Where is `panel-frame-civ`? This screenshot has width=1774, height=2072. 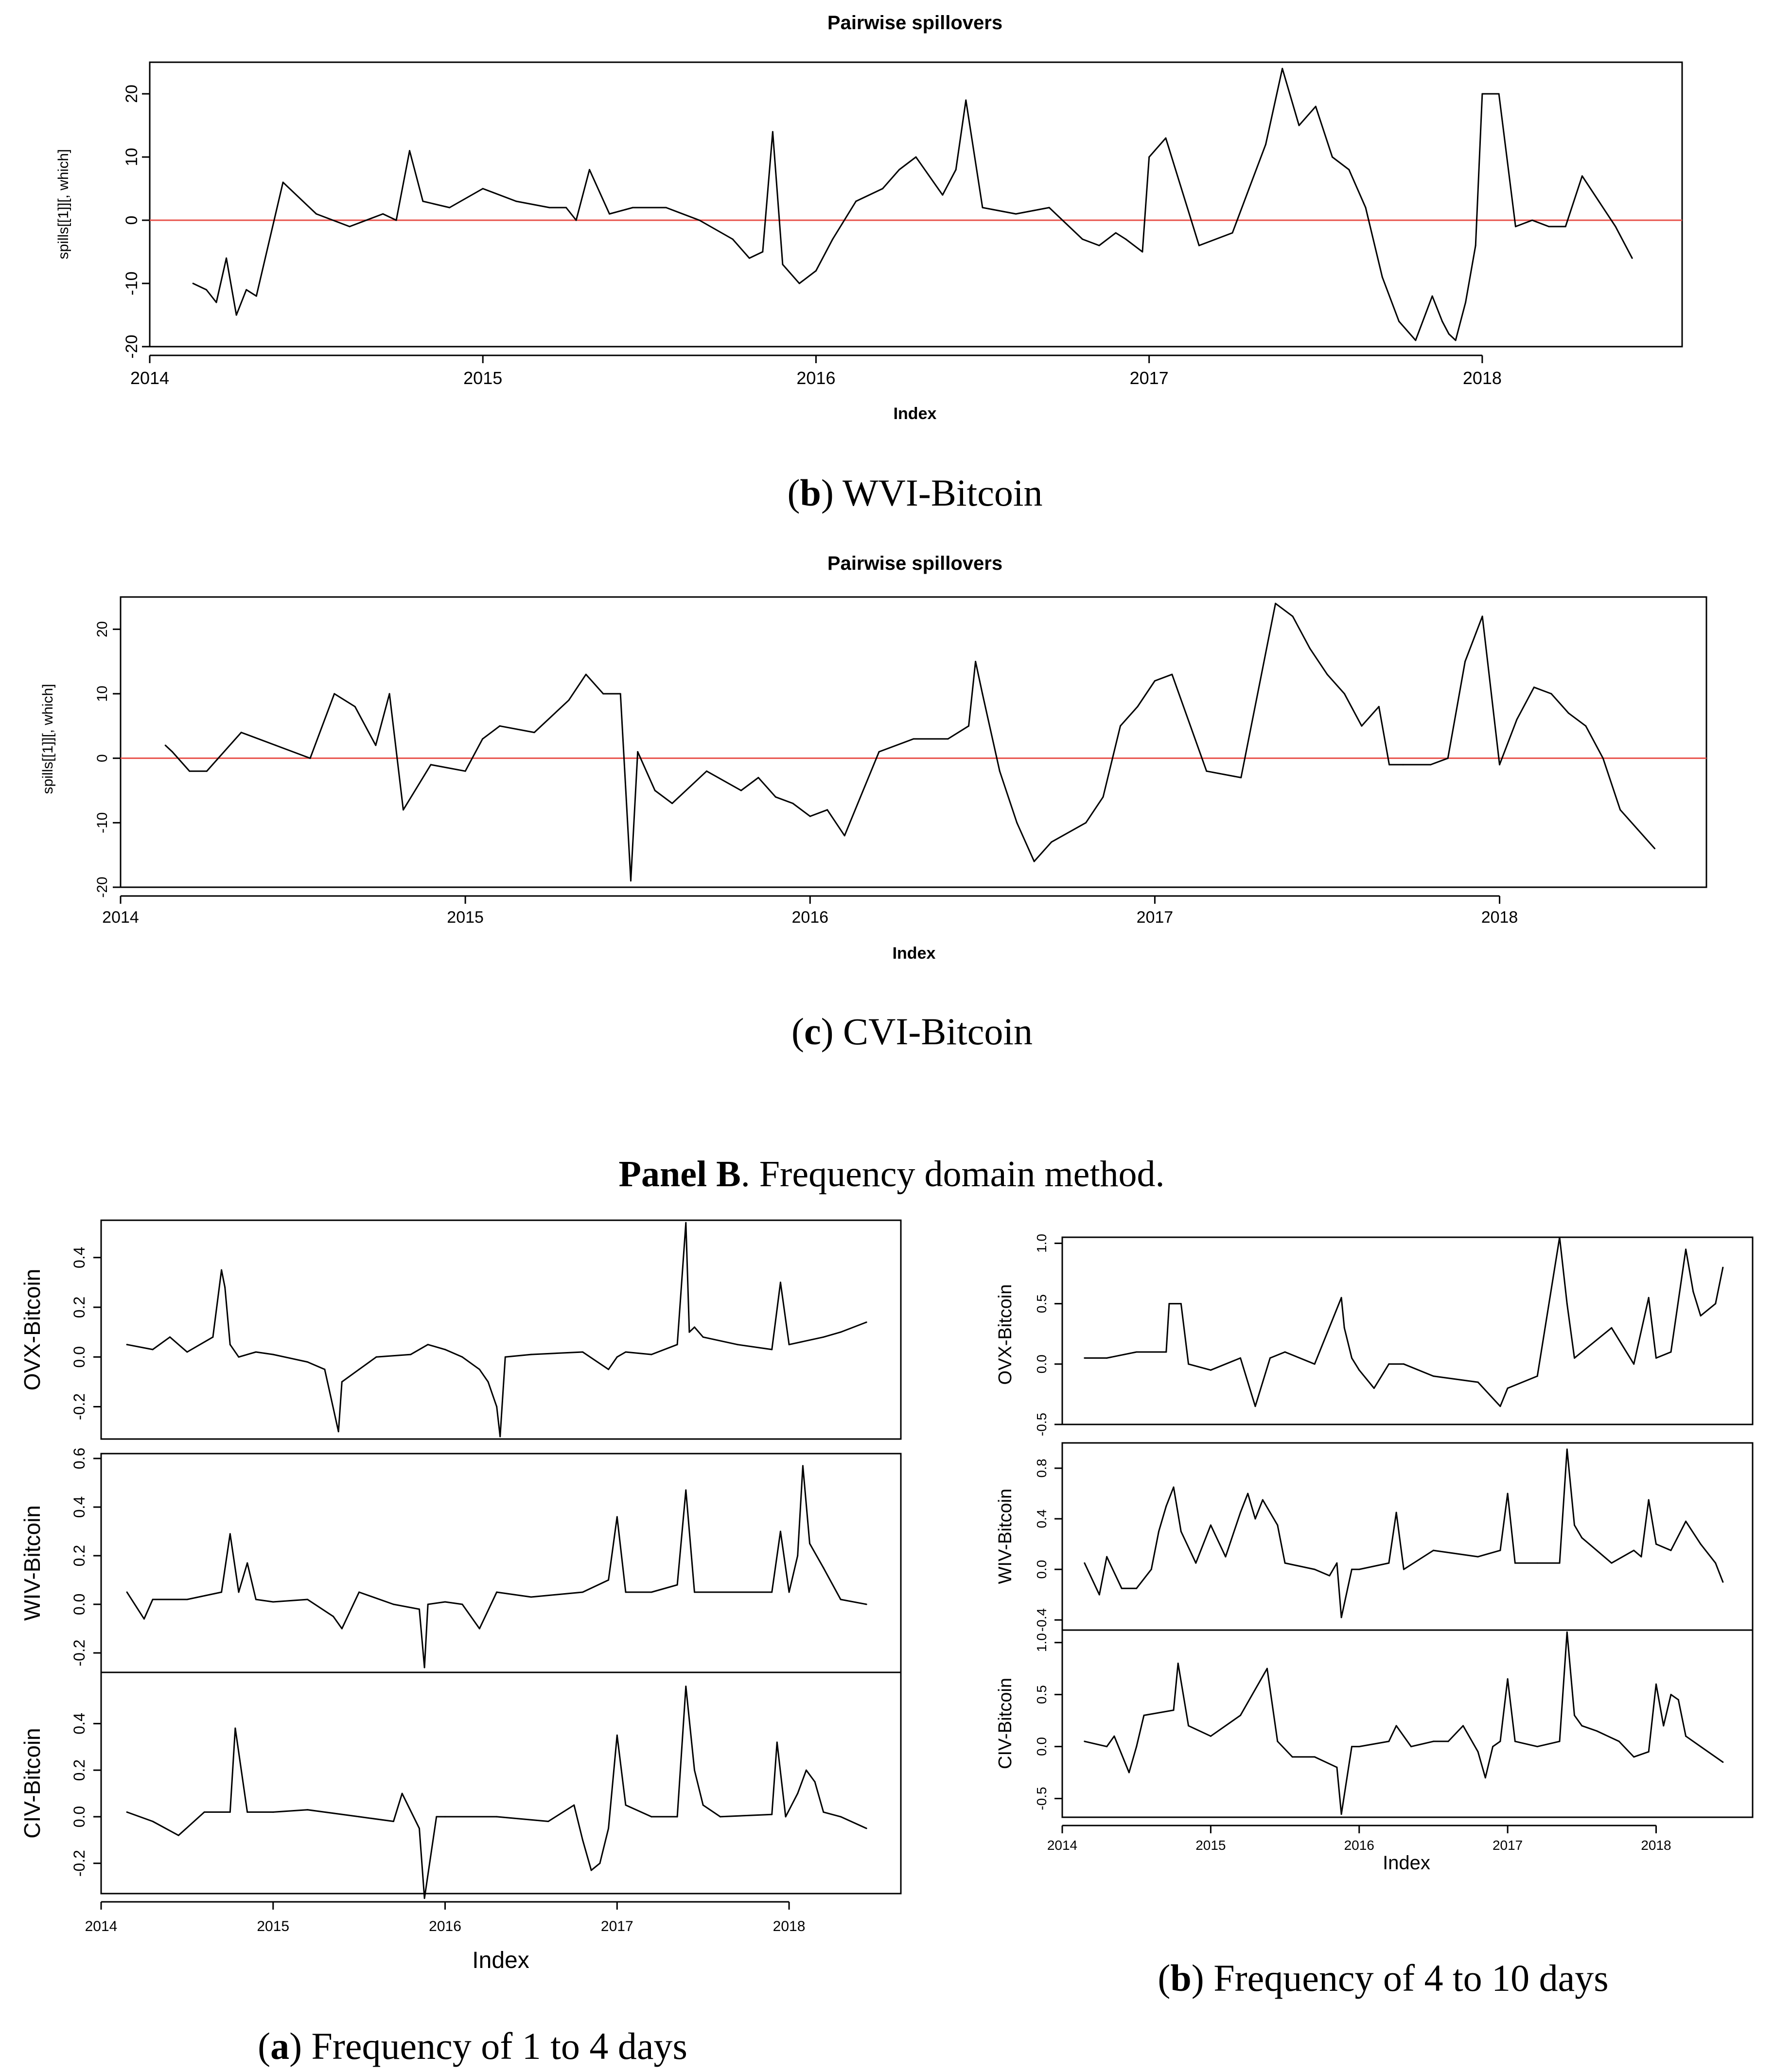
panel-frame-civ is located at coordinates (1407, 1723).